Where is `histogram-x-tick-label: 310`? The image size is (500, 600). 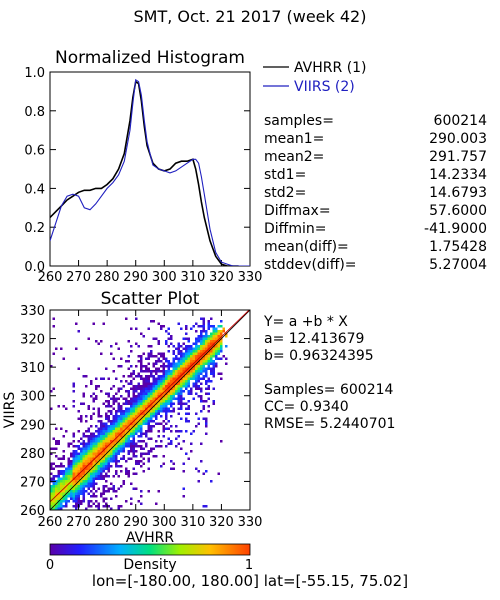
histogram-x-tick-label: 310 is located at coordinates (192, 277).